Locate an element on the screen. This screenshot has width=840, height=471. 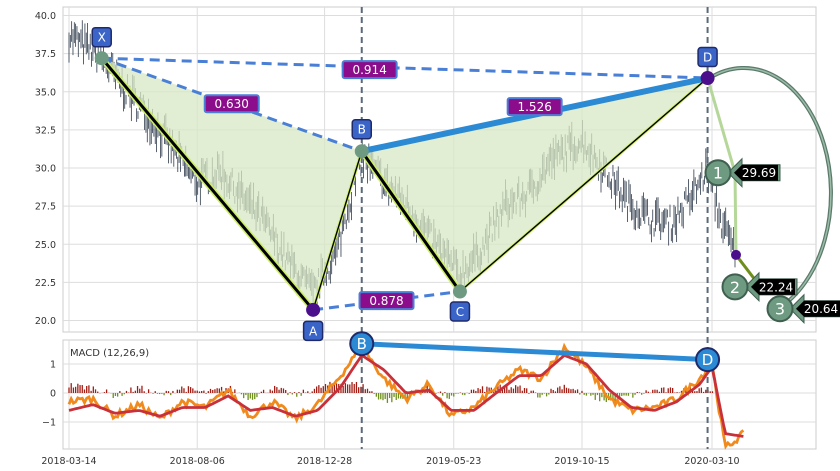
pattern-point-marker-d is located at coordinates (707, 78).